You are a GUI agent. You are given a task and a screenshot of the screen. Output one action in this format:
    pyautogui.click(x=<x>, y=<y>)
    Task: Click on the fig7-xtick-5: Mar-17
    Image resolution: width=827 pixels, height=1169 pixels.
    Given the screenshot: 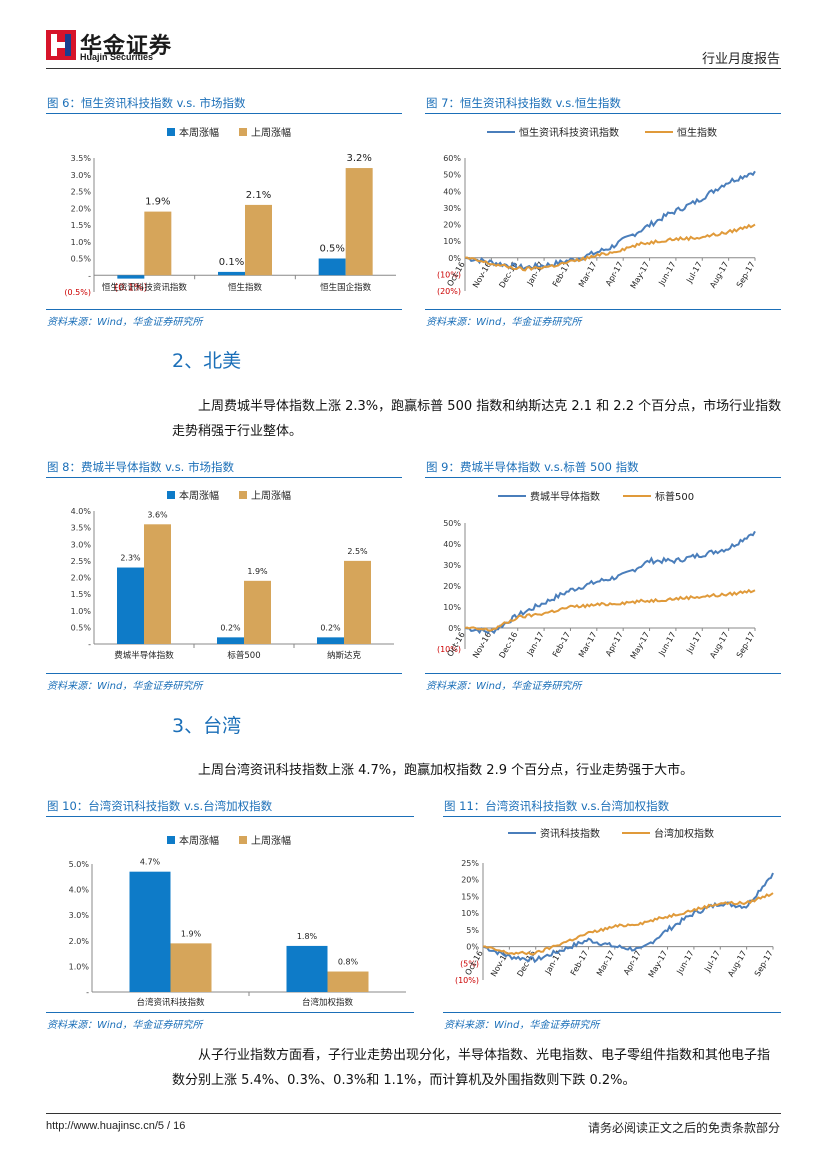 What is the action you would take?
    pyautogui.click(x=588, y=274)
    